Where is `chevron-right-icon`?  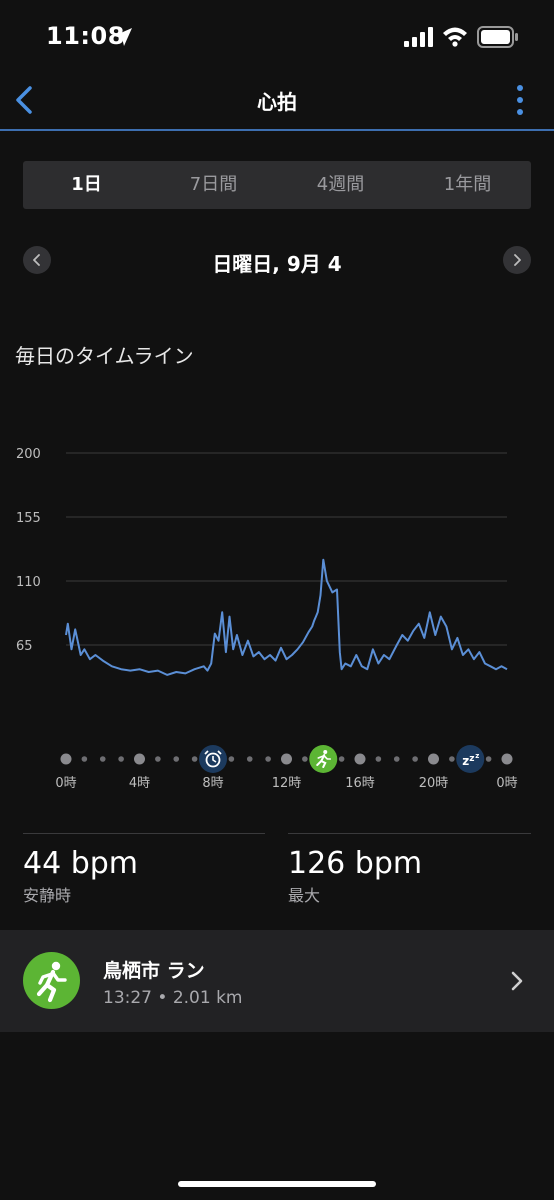
chevron-right-icon is located at coordinates (517, 981).